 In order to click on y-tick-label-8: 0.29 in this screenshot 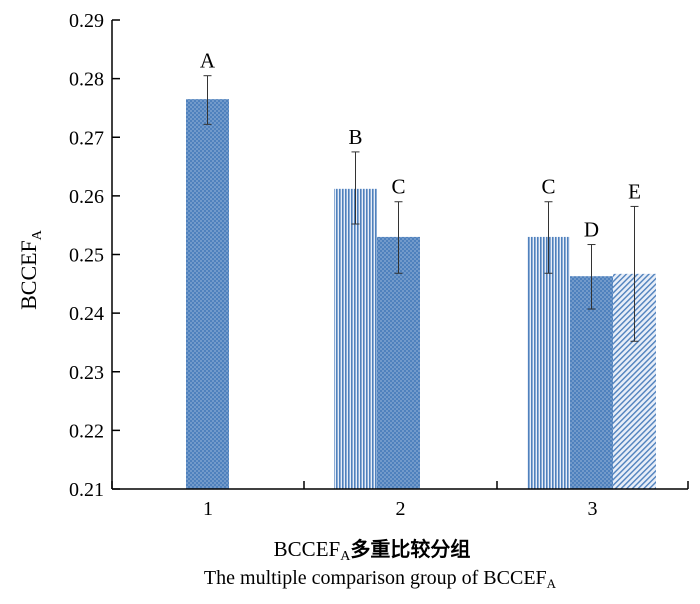, I will do `click(86, 21)`.